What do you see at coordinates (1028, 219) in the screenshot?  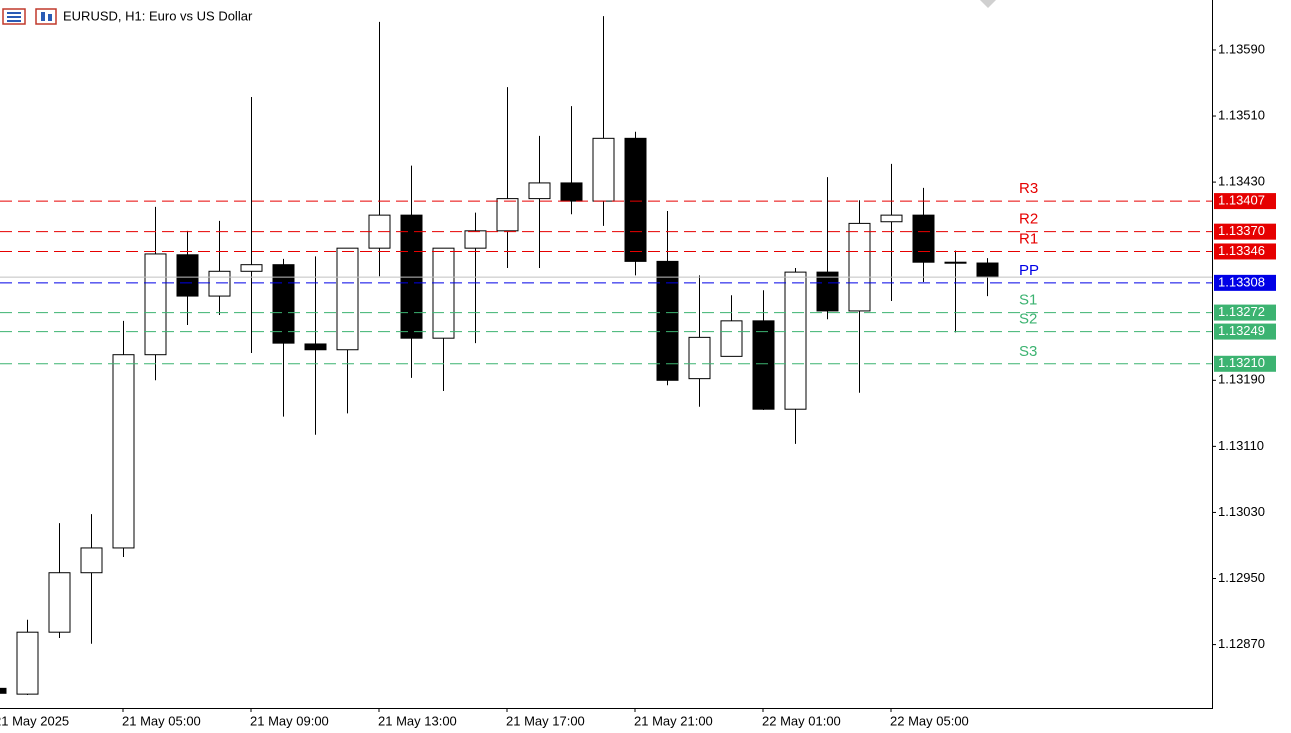 I see `pivot-label: R2` at bounding box center [1028, 219].